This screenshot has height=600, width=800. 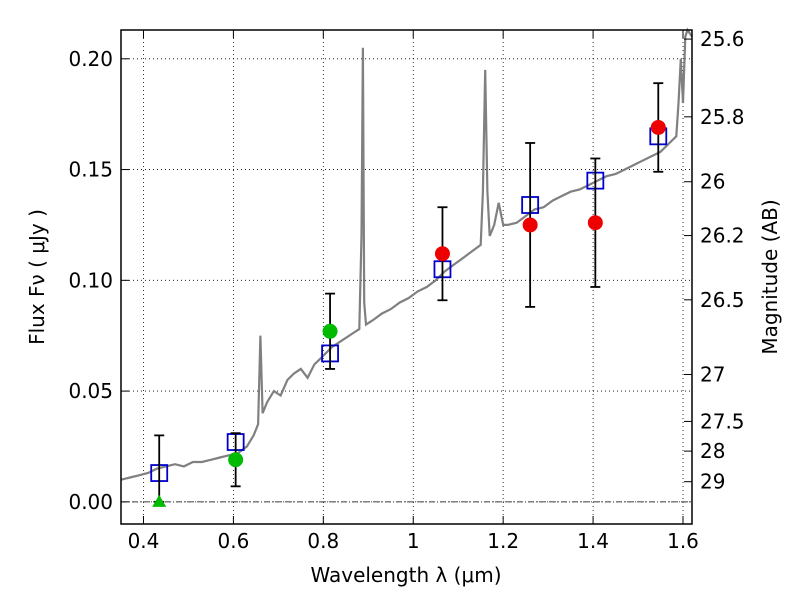 What do you see at coordinates (144, 541) in the screenshot?
I see `x-tick-label: 0.4` at bounding box center [144, 541].